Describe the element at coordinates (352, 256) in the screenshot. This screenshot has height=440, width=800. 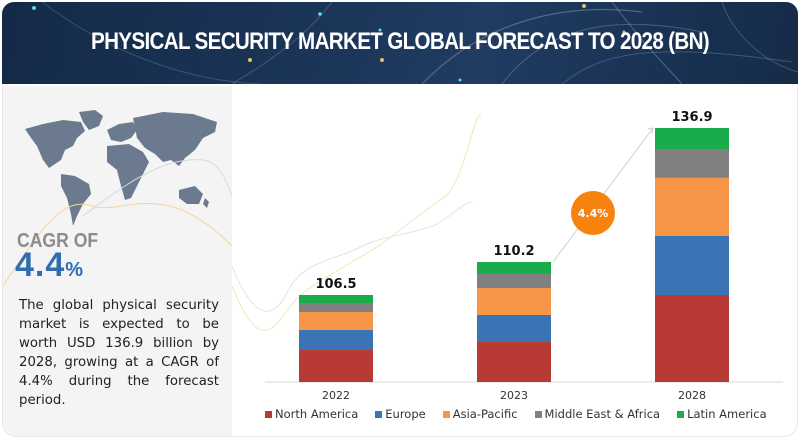
I see `decorative-curve-grey` at that location.